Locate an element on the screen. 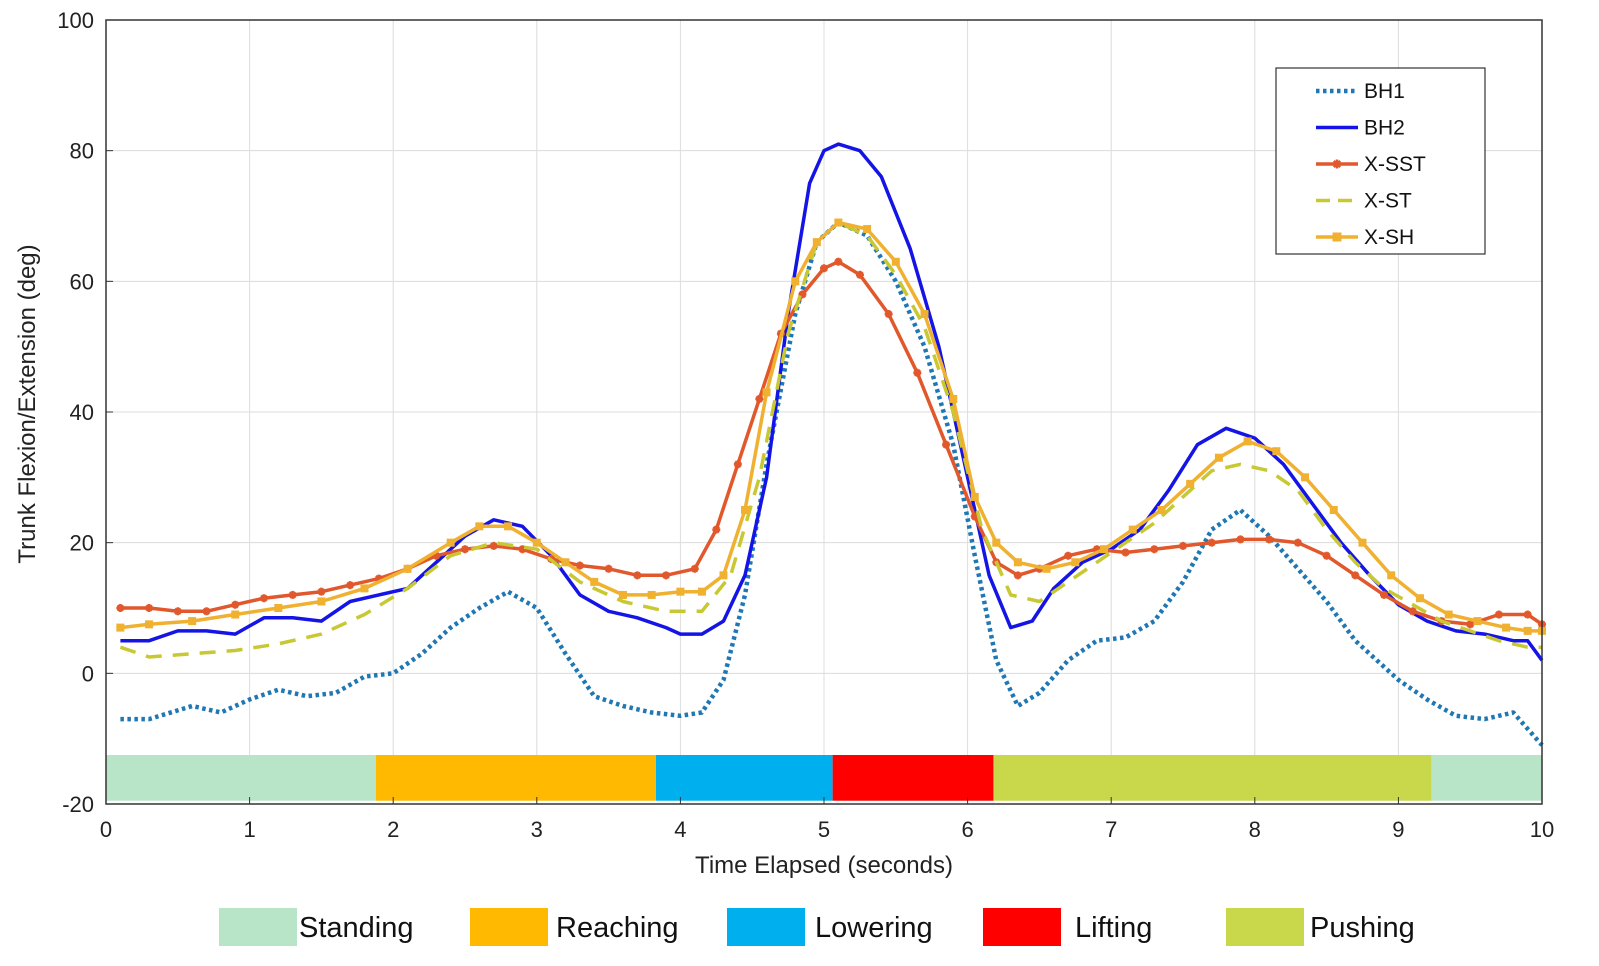 The image size is (1599, 966). x-tick-label: 2 is located at coordinates (393, 829).